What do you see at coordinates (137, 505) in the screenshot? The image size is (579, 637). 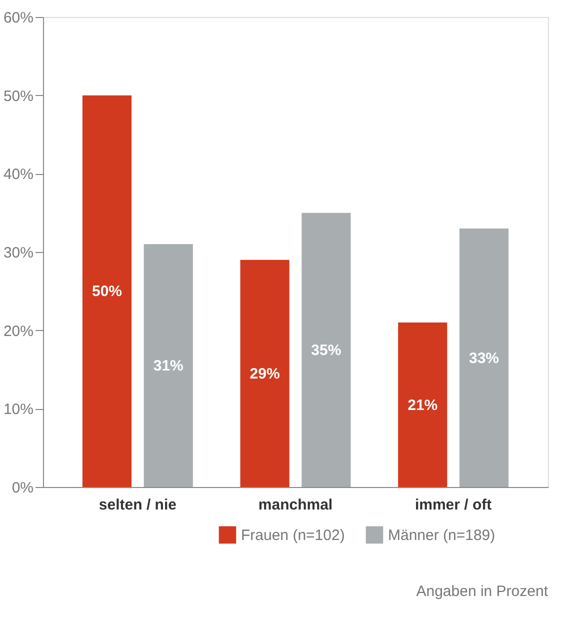 I see `x-tick-label: selten / nie` at bounding box center [137, 505].